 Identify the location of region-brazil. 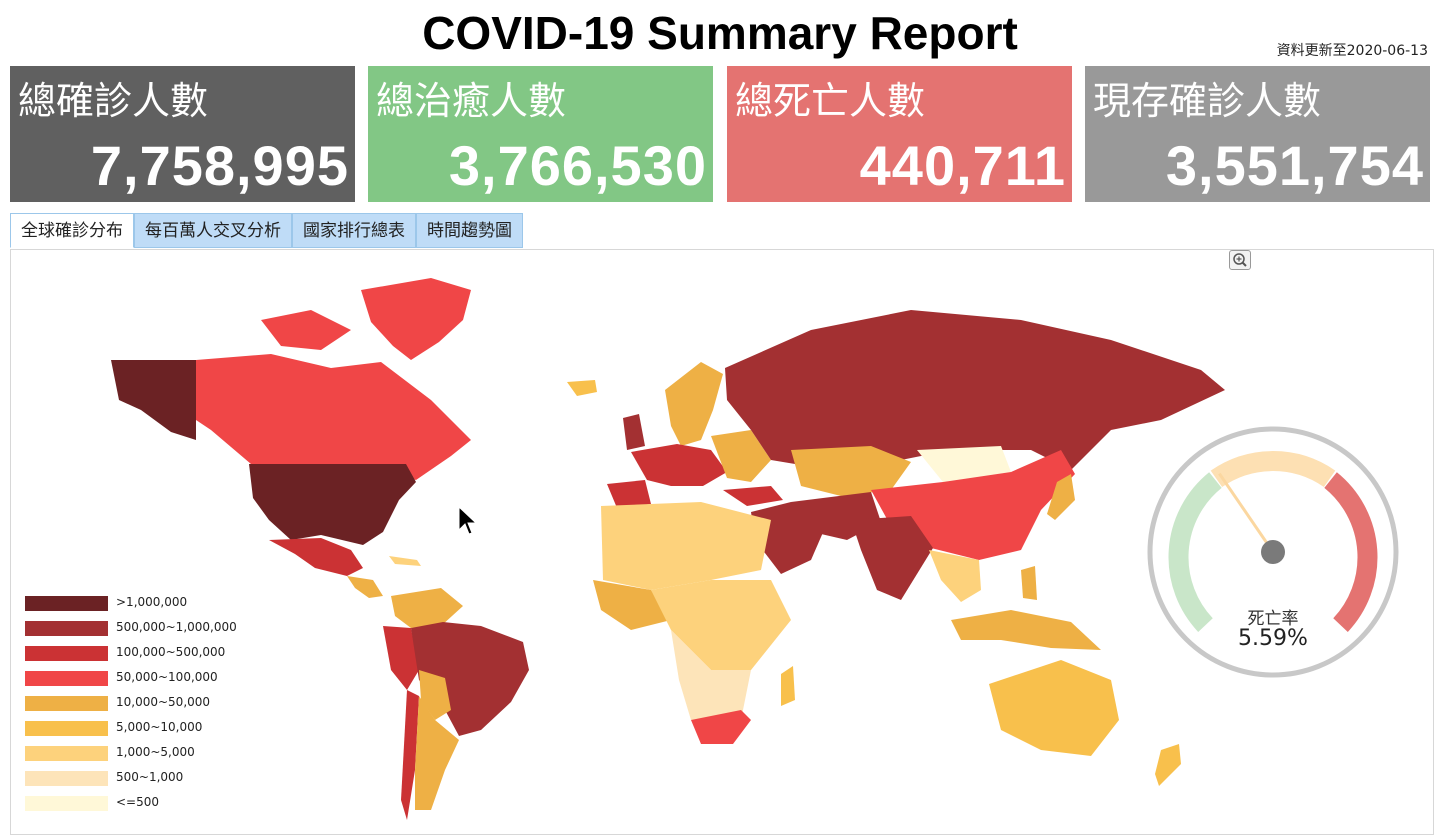
(470, 679).